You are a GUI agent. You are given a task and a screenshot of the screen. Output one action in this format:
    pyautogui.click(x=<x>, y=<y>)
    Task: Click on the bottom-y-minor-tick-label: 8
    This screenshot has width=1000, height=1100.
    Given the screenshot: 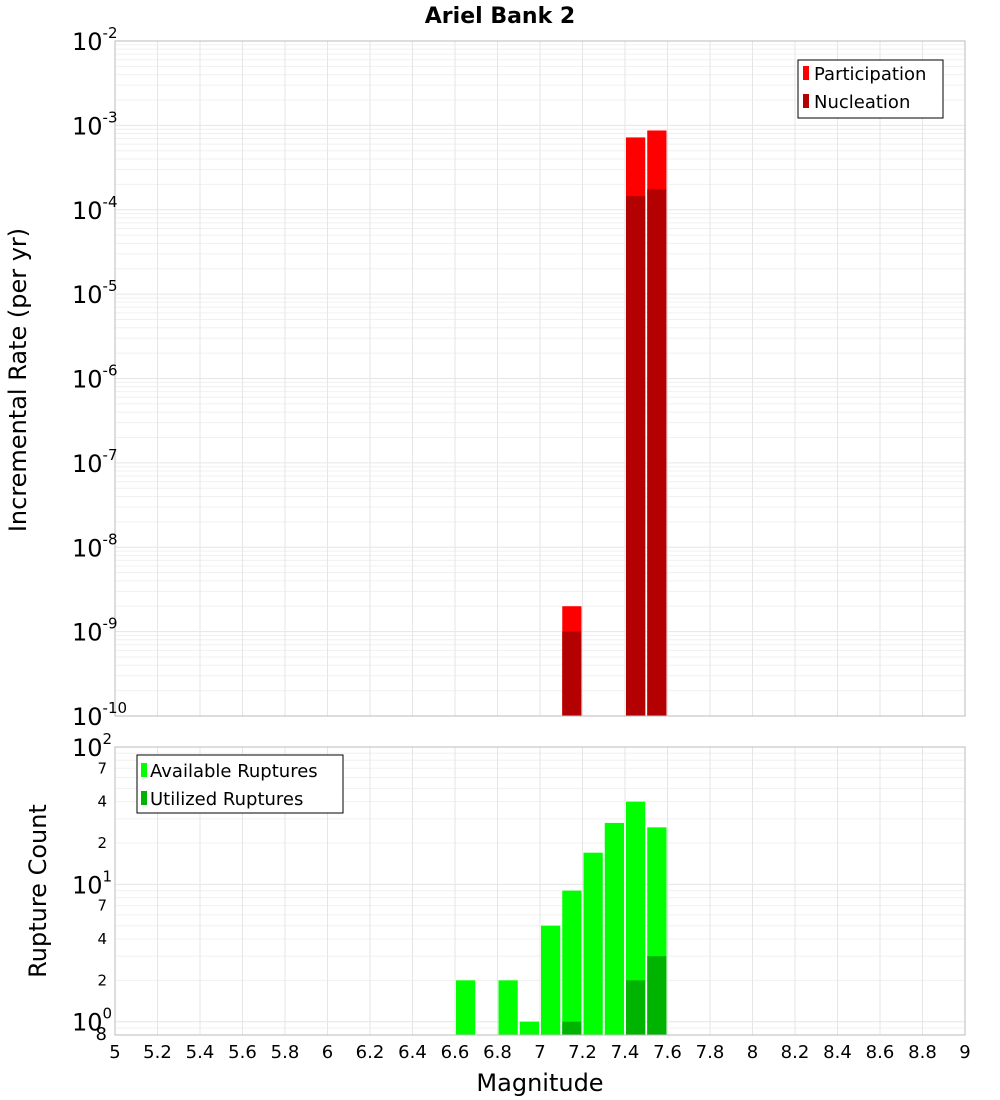 What is the action you would take?
    pyautogui.click(x=101, y=1034)
    